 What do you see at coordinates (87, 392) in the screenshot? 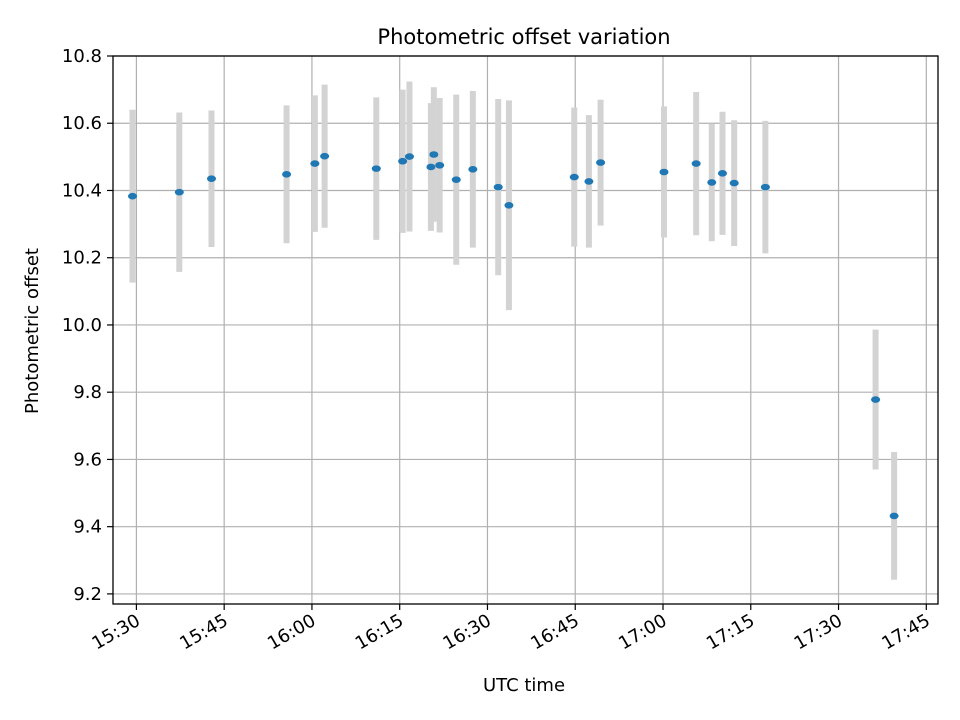
I see `y-tick-label: 9.8` at bounding box center [87, 392].